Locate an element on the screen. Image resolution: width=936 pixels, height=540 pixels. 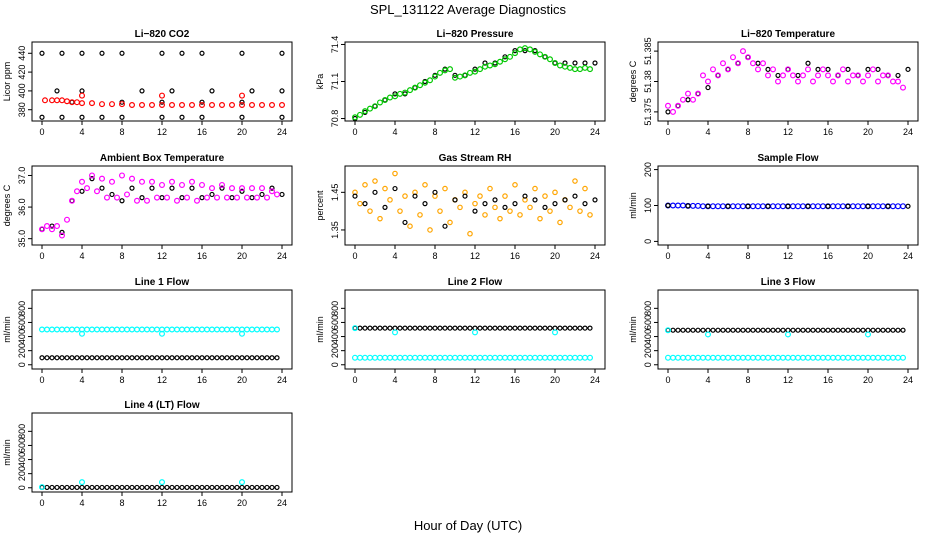
y-tick-label: 1.45 is located at coordinates (335, 193).